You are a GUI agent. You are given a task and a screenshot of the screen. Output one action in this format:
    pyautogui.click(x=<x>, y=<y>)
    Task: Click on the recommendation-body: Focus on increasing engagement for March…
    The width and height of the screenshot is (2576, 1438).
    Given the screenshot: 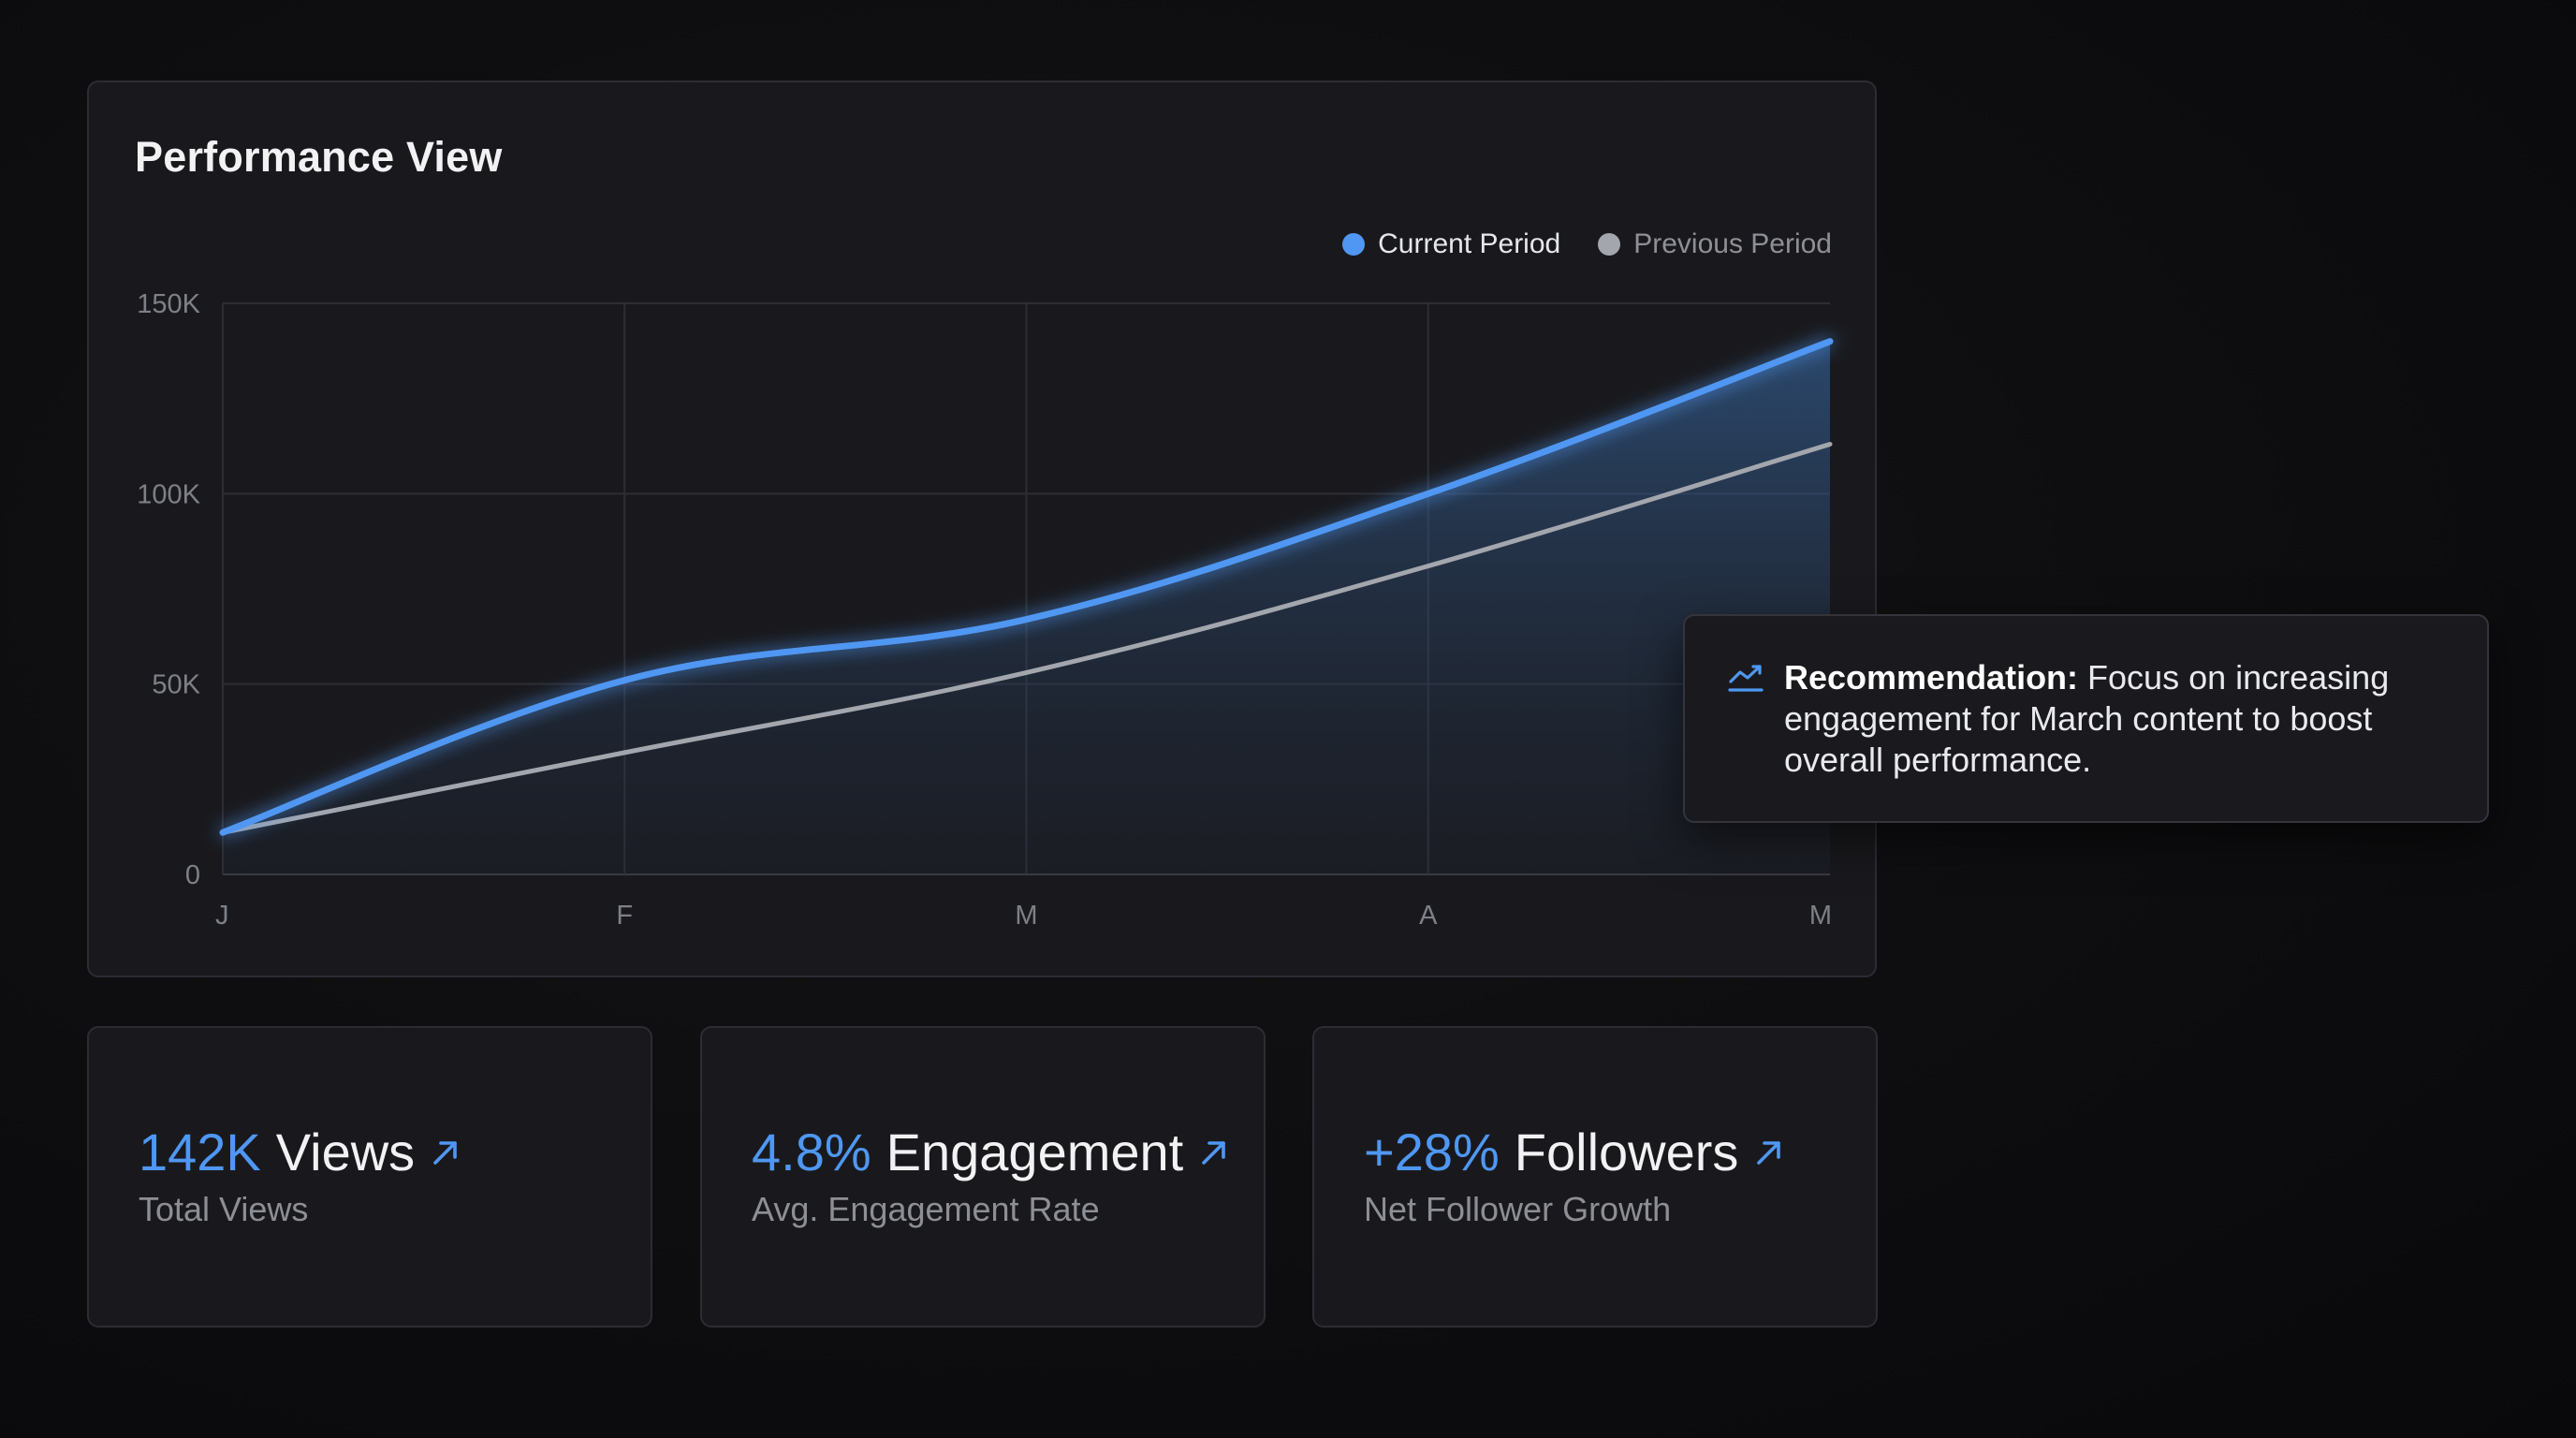 What is the action you would take?
    pyautogui.click(x=2087, y=718)
    